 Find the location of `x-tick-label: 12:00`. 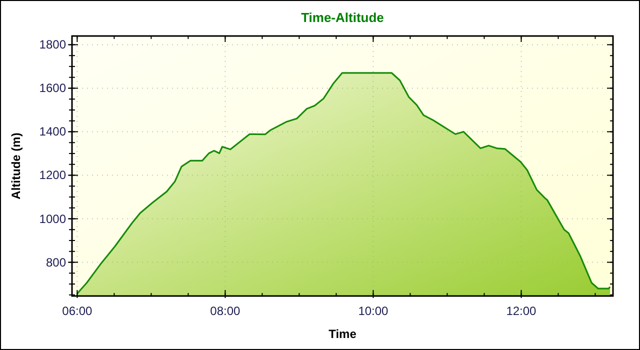

x-tick-label: 12:00 is located at coordinates (521, 311).